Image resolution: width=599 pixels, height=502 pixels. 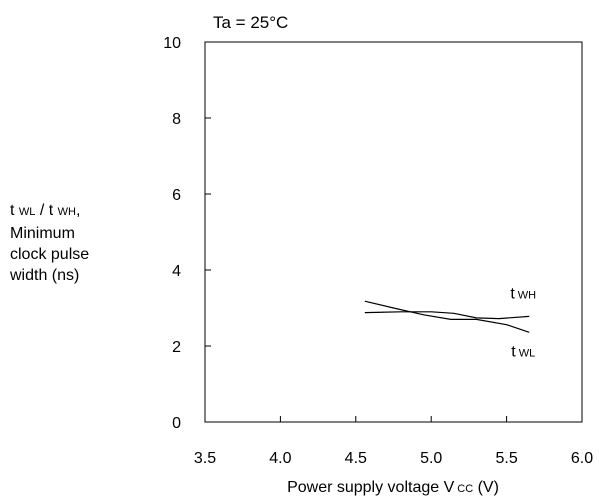 What do you see at coordinates (527, 353) in the screenshot?
I see `series-label-subscript: WL` at bounding box center [527, 353].